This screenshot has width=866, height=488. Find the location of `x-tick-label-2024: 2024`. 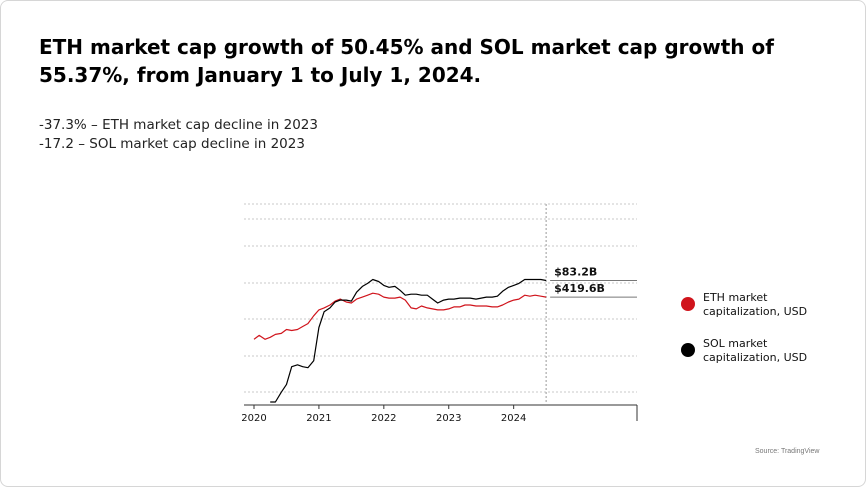

x-tick-label-2024: 2024 is located at coordinates (513, 418).